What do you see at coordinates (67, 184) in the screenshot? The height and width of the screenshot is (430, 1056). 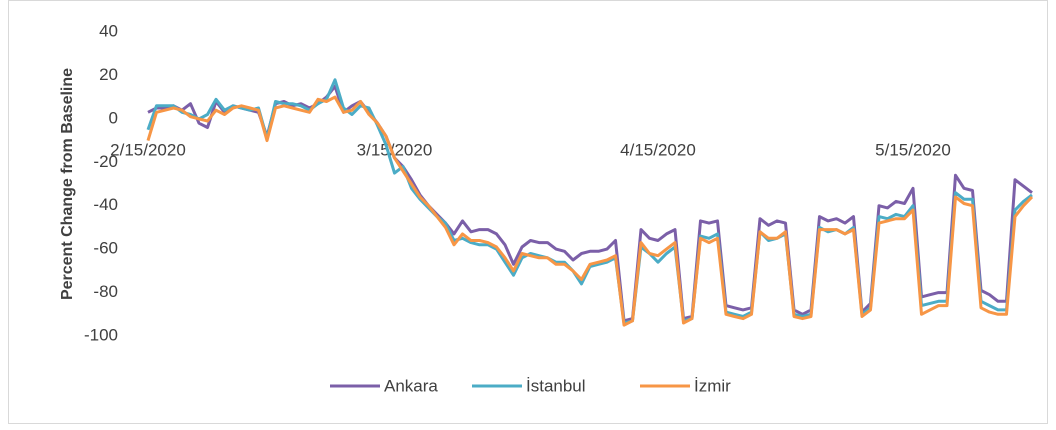 I see `y-axis-title: Percent Change from Baseline` at bounding box center [67, 184].